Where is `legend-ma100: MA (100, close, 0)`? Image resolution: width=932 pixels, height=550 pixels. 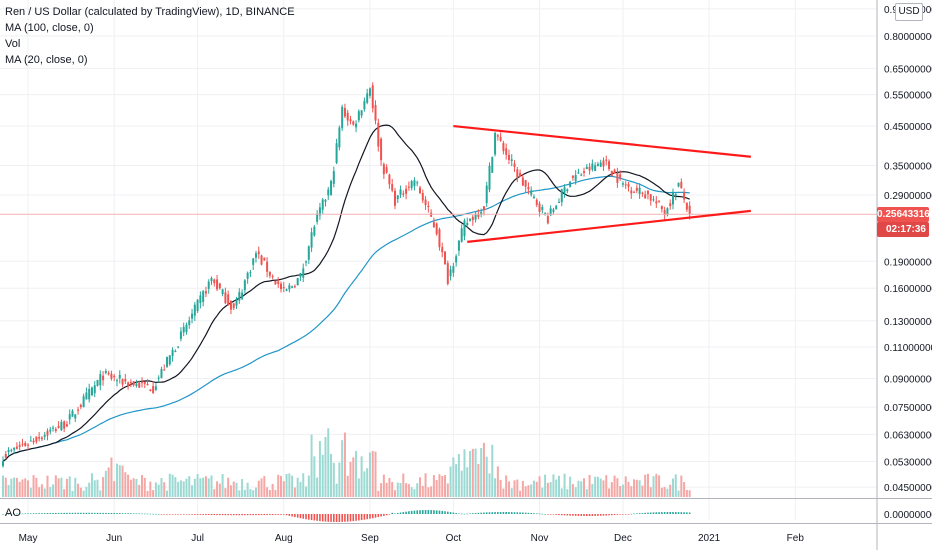
legend-ma100: MA (100, close, 0) is located at coordinates (49, 28).